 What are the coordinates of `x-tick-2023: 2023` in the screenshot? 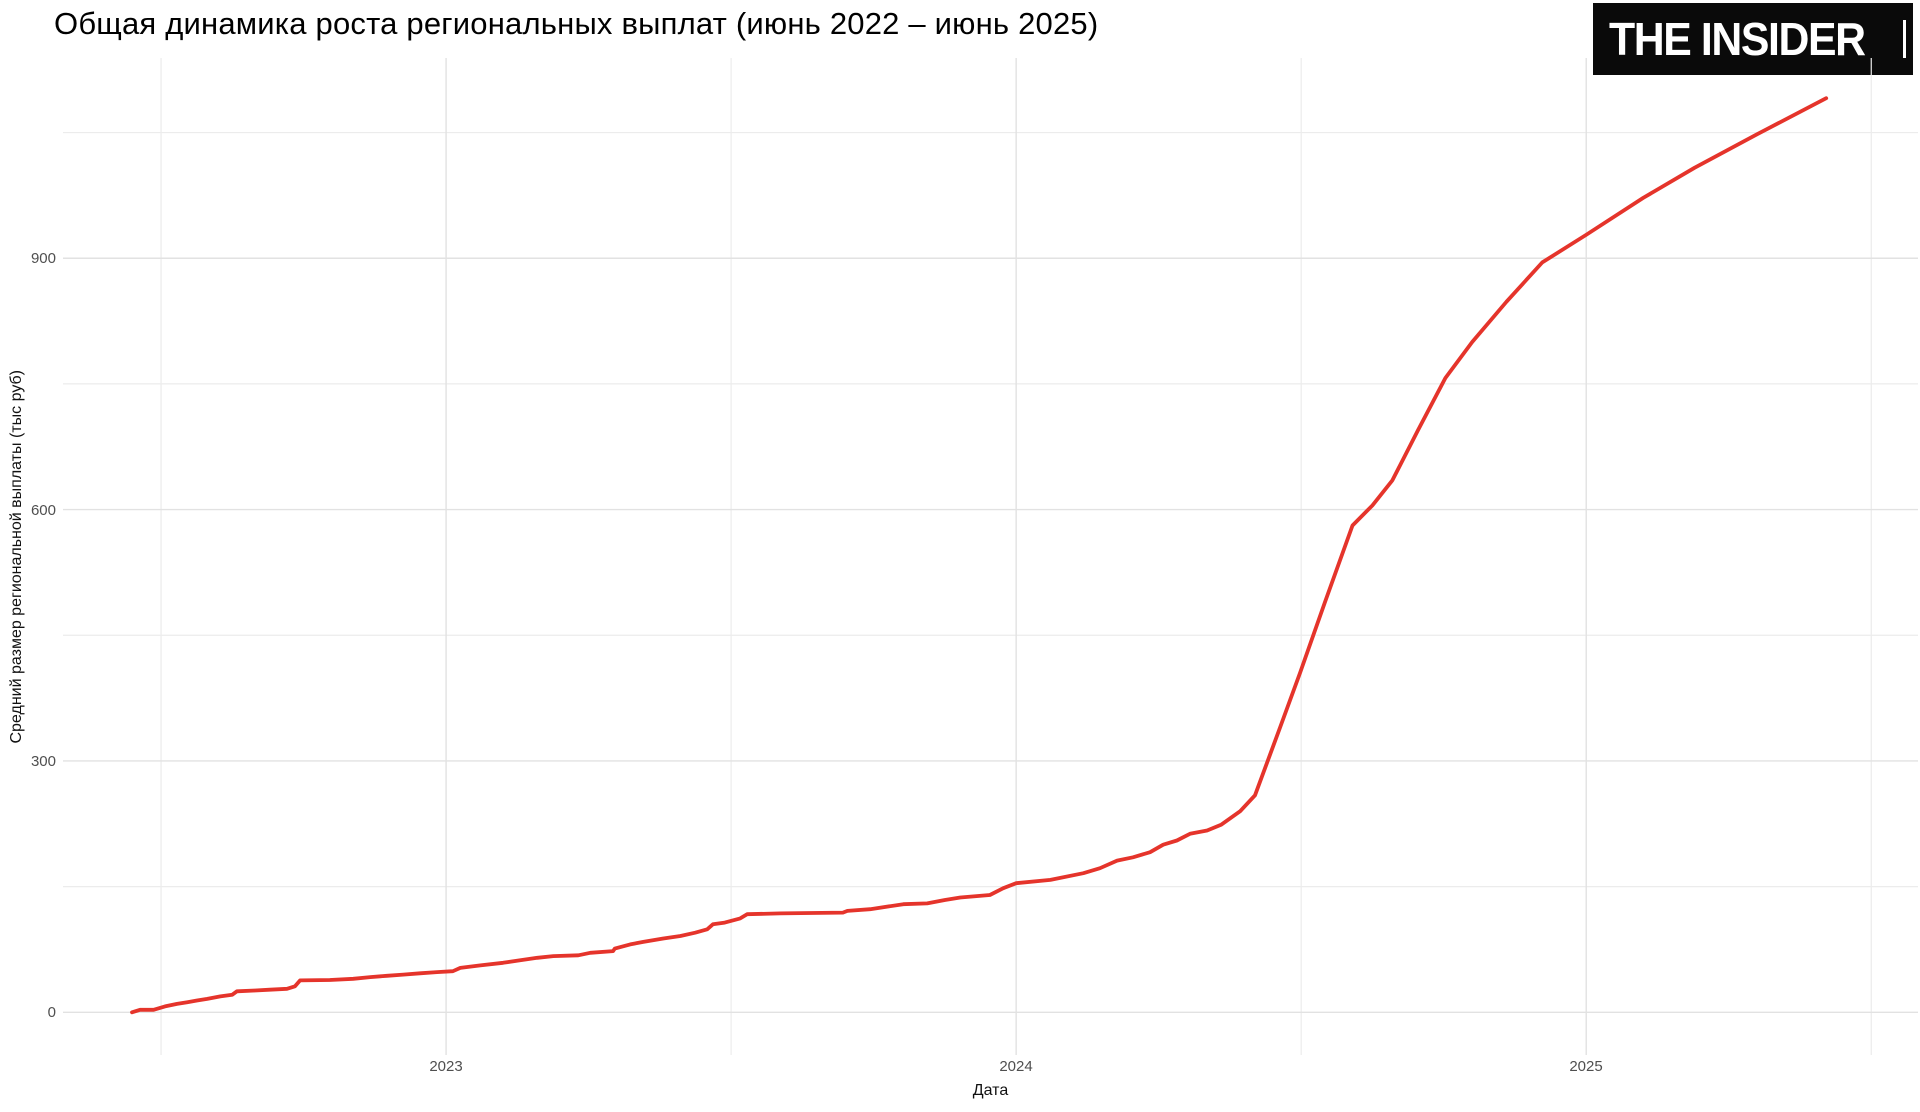 It's located at (446, 1066).